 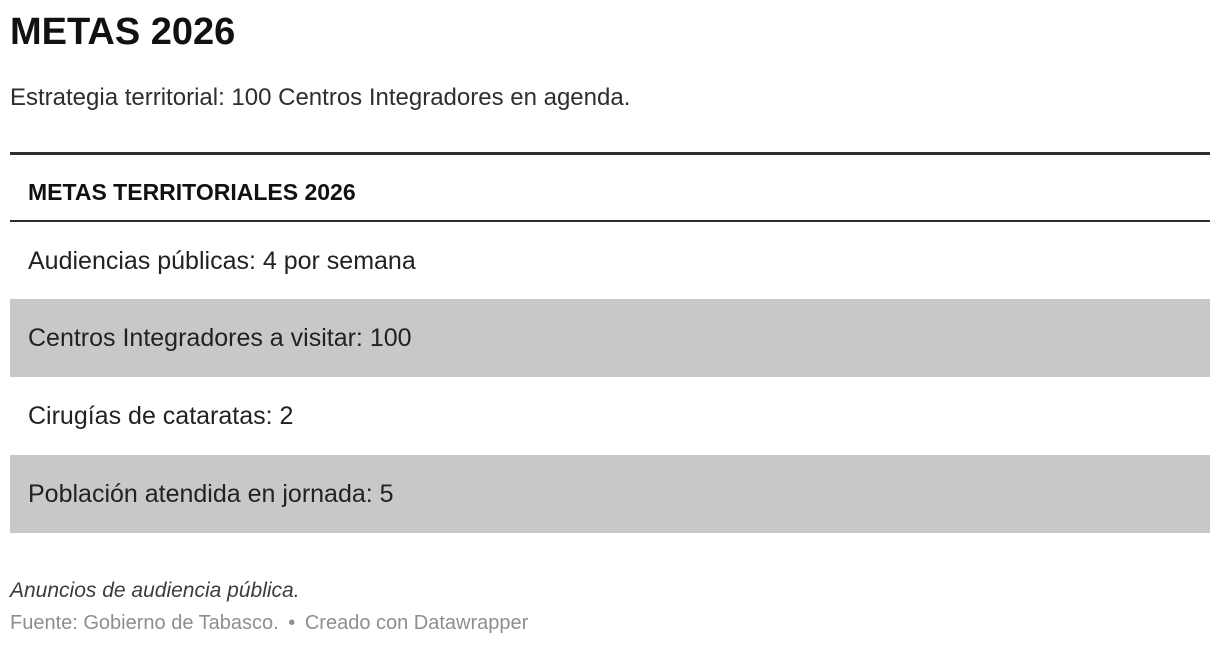 What do you see at coordinates (416, 623) in the screenshot?
I see `datawrapper-attribution-link: Creado con Datawrapper` at bounding box center [416, 623].